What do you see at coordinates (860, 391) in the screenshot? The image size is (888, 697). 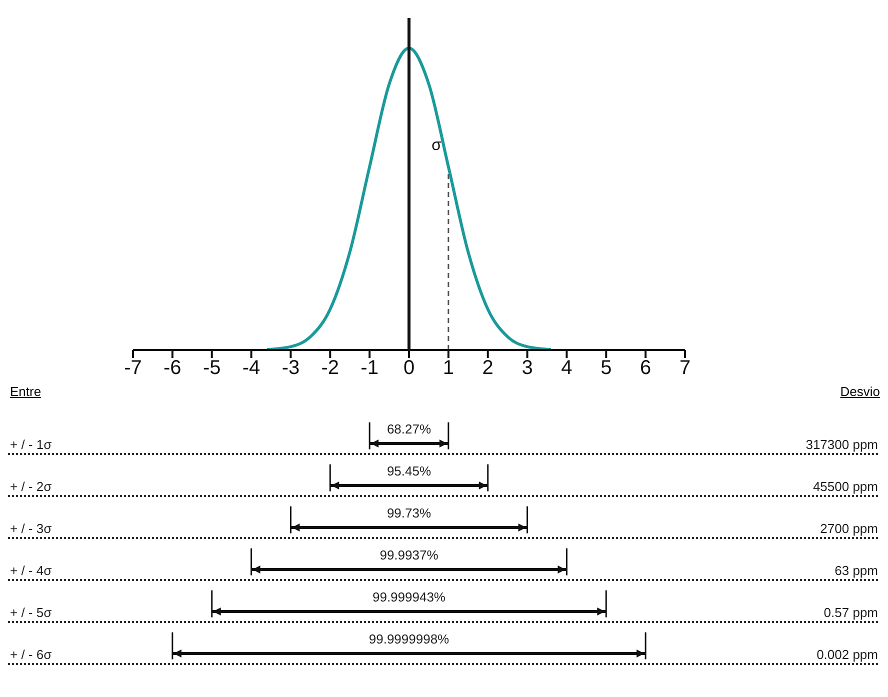 I see `text: Desvio` at bounding box center [860, 391].